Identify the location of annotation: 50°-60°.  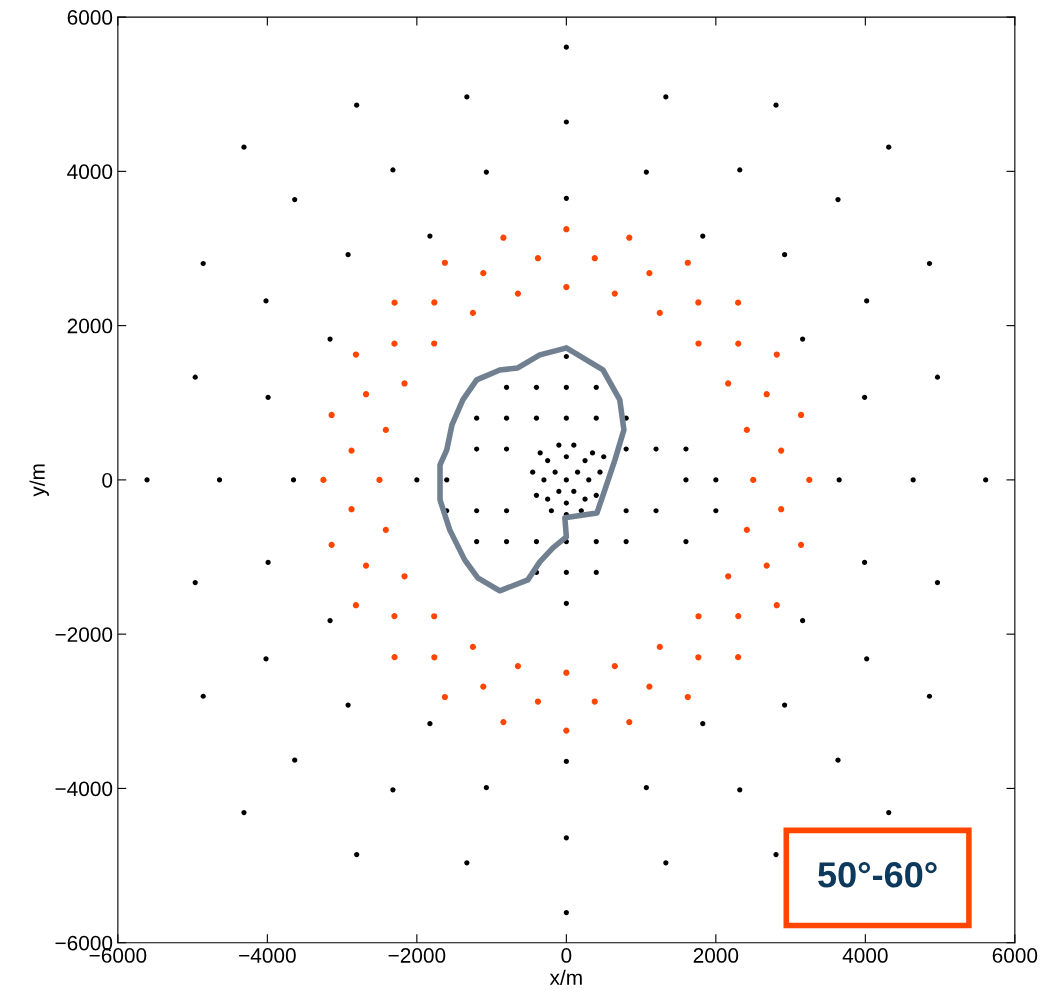
(877, 875).